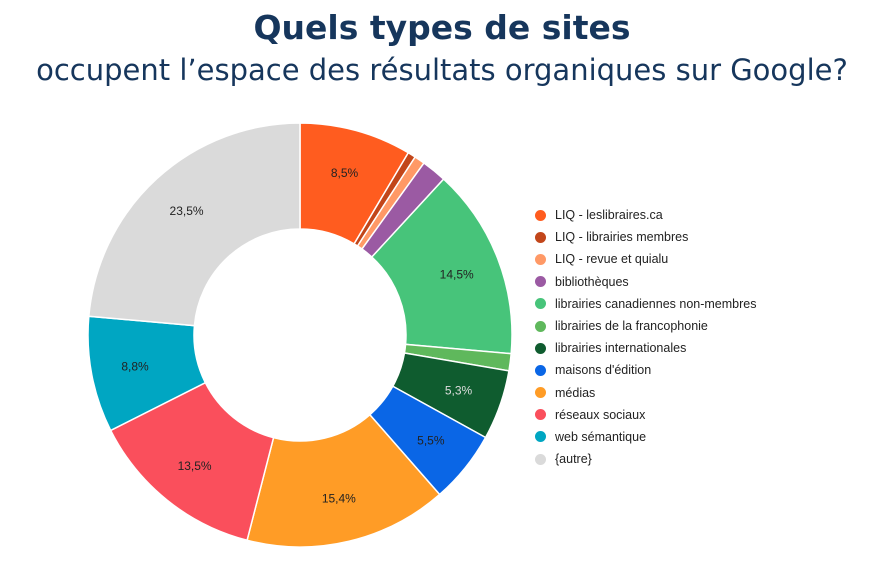 The width and height of the screenshot is (884, 578). Describe the element at coordinates (631, 326) in the screenshot. I see `legend-label: librairies de la francophonie` at that location.